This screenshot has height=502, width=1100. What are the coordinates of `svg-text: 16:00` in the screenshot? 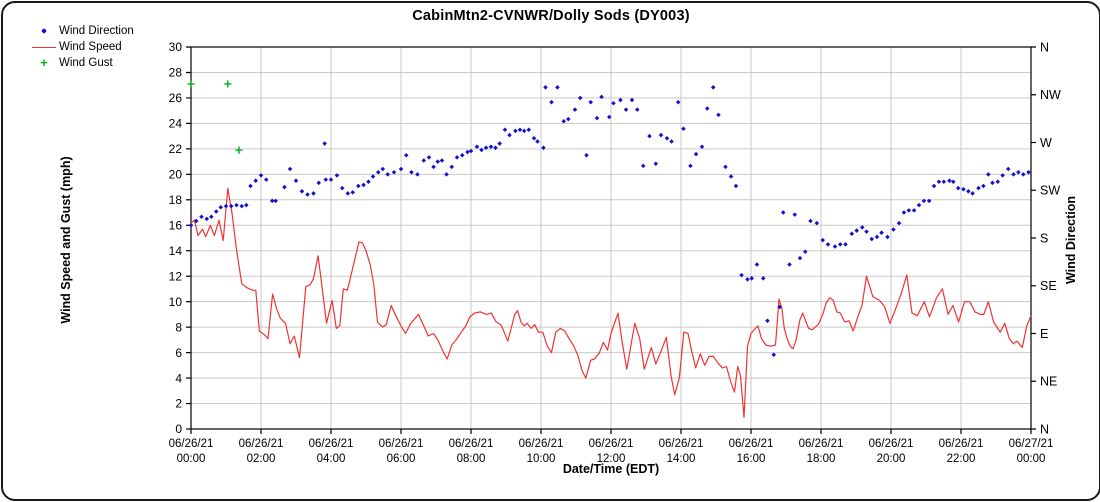 It's located at (751, 459).